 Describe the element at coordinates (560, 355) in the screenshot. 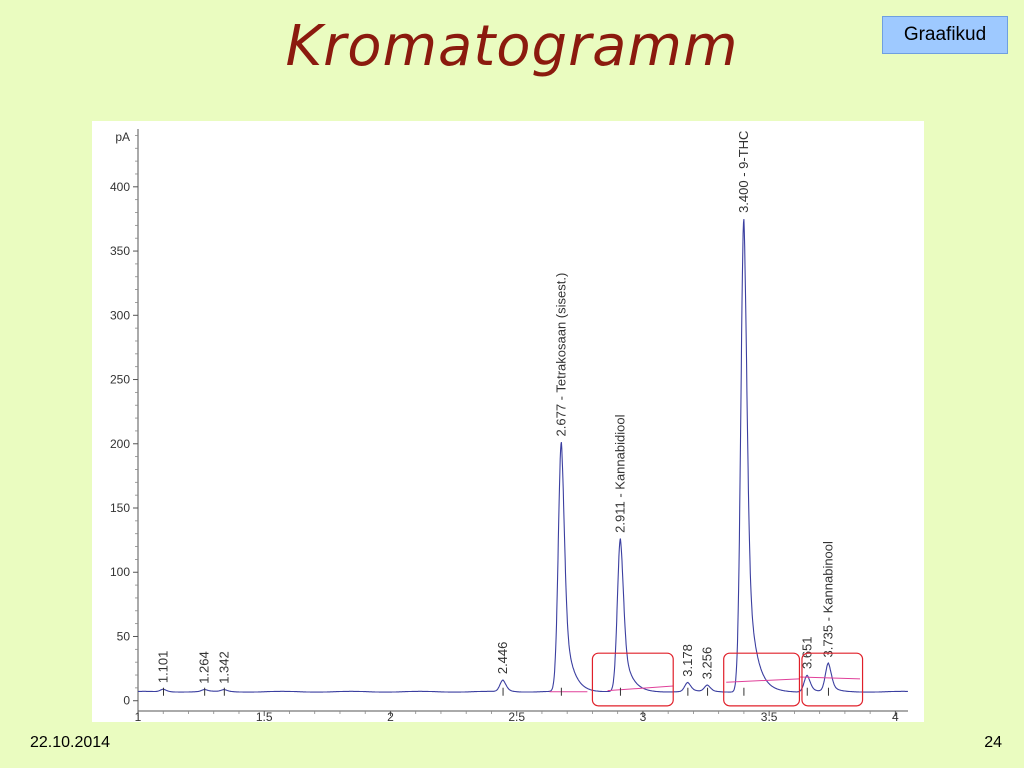

I see `peak-label: 2.677 - Tetrakosaan (sisest.)` at that location.